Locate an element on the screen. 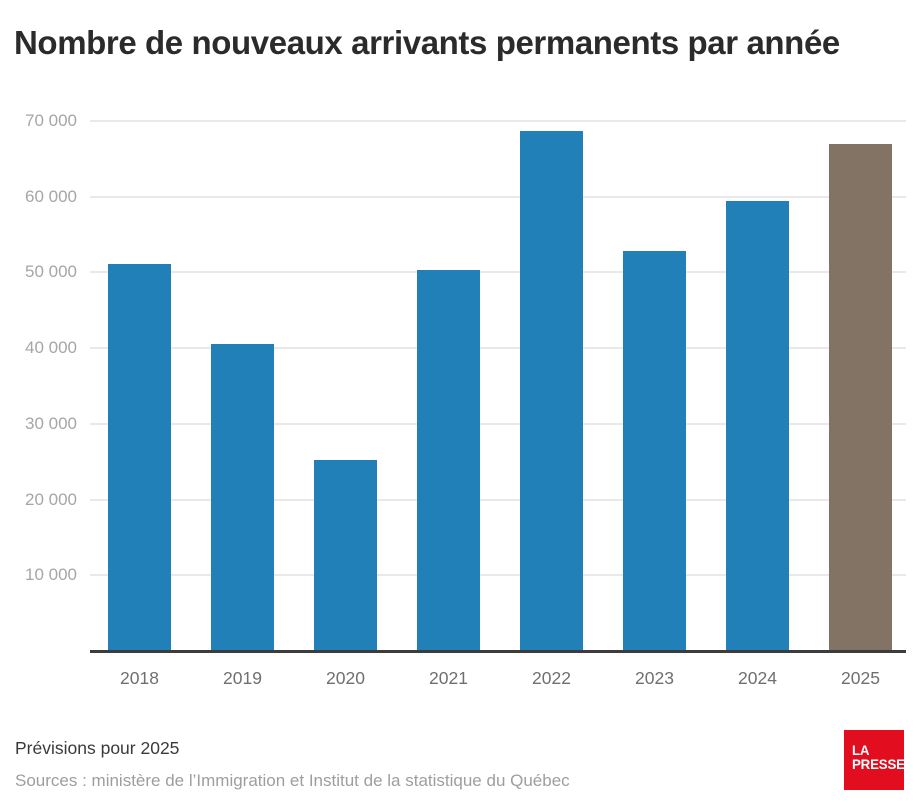 The width and height of the screenshot is (924, 812). bar-2018 is located at coordinates (139, 457).